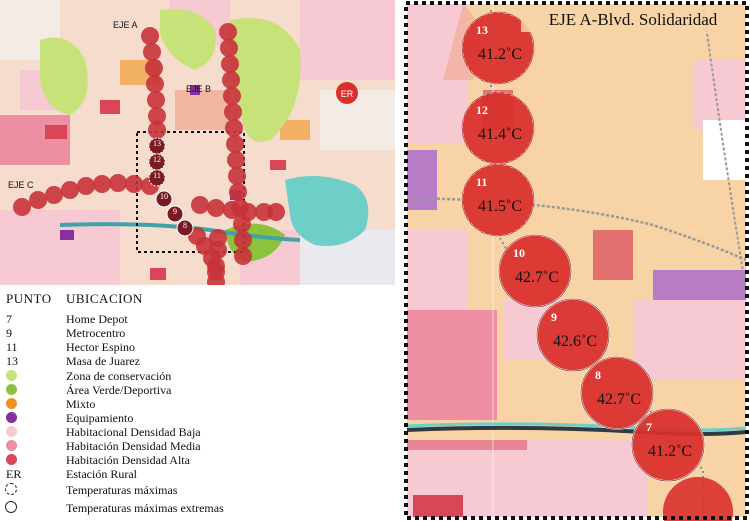  Describe the element at coordinates (9, 319) in the screenshot. I see `legend-point-num: 7` at that location.